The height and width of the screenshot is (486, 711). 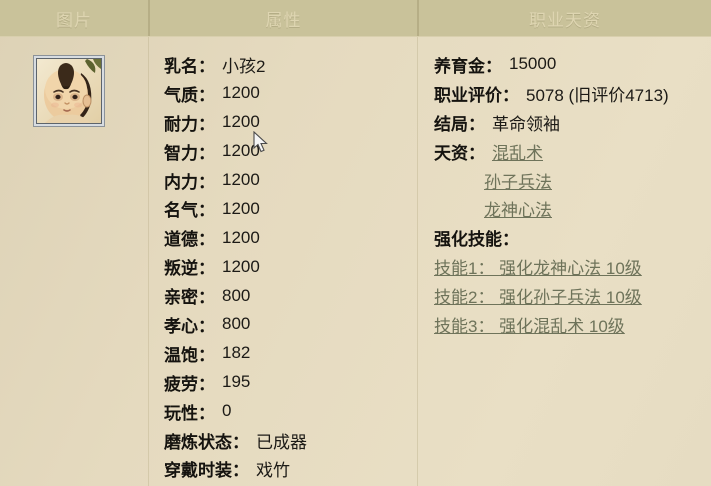 What do you see at coordinates (290, 180) in the screenshot?
I see `attr-row-innerpower: 内力： 1200` at bounding box center [290, 180].